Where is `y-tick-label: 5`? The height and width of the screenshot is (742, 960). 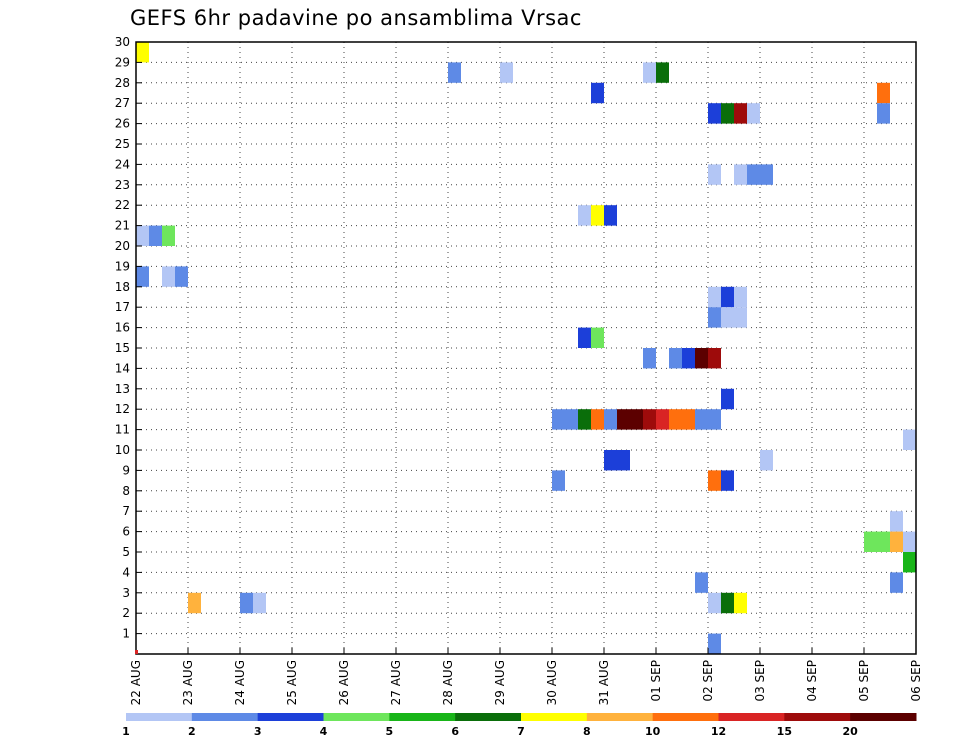
y-tick-label: 5 is located at coordinates (126, 552).